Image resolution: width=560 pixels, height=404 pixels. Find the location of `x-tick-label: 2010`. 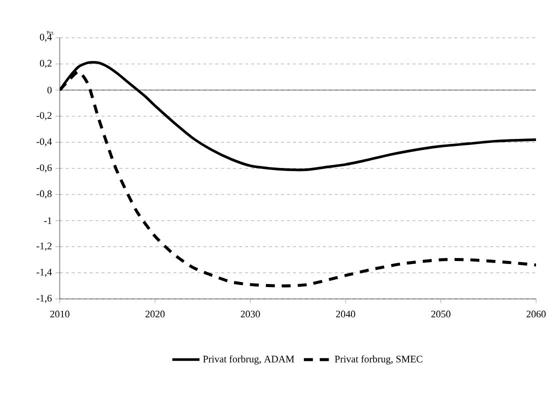

x-tick-label: 2010 is located at coordinates (60, 314).